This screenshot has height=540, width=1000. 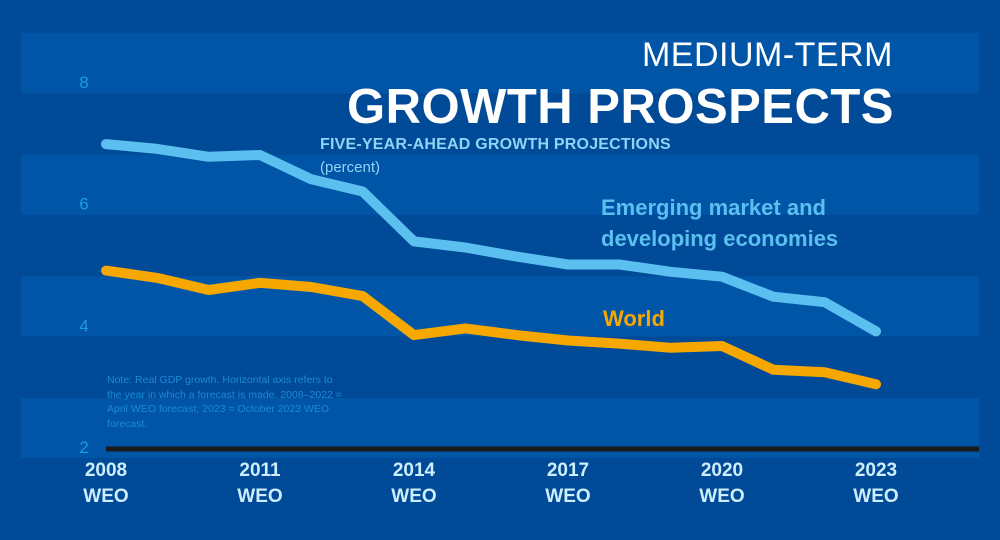 I want to click on y-tick-label: 2, so click(x=83, y=447).